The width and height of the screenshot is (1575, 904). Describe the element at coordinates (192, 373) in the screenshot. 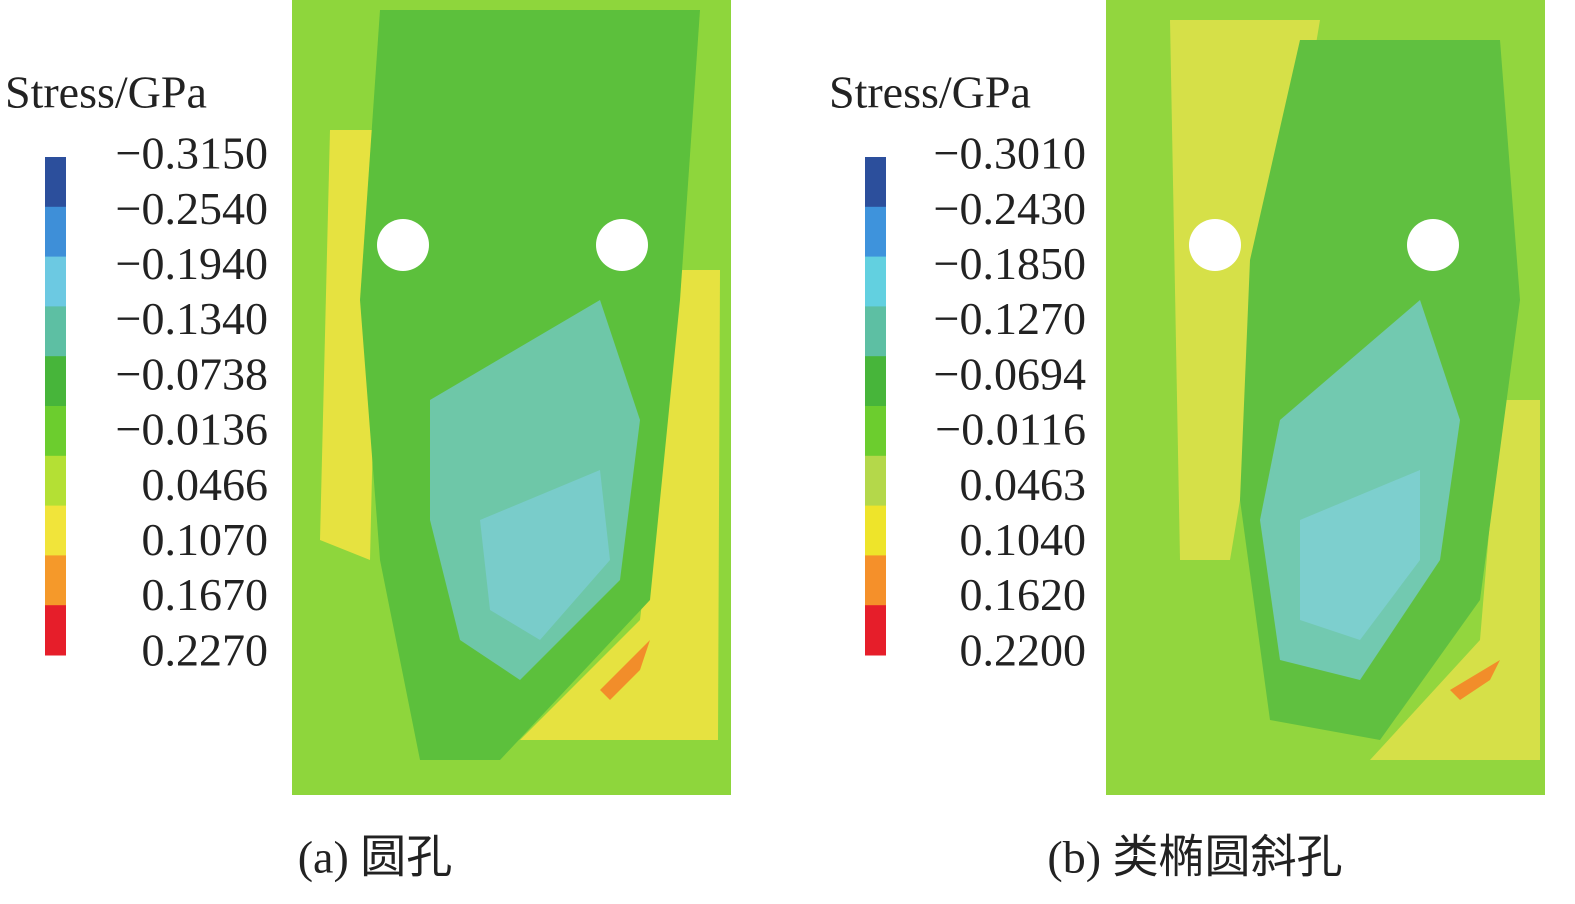

I see `legend-label: −0.0738` at that location.